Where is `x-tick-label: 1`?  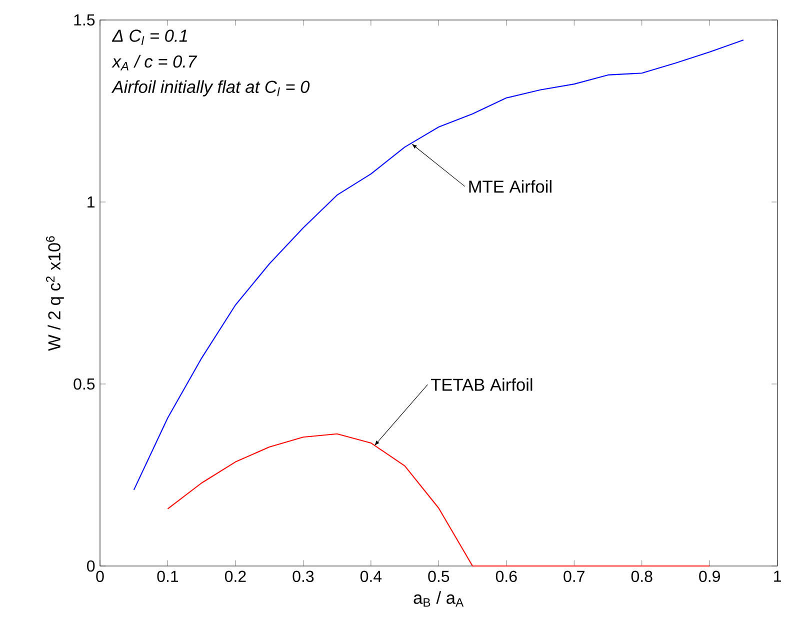 x-tick-label: 1 is located at coordinates (778, 576).